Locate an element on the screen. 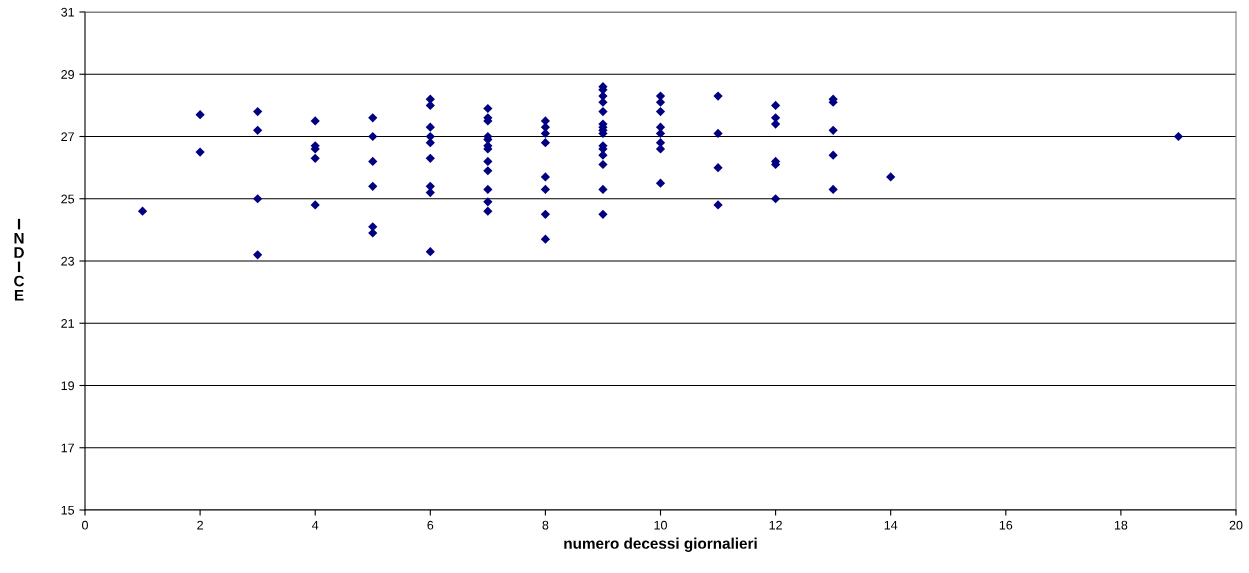  x-tick-label: 8 is located at coordinates (545, 525).